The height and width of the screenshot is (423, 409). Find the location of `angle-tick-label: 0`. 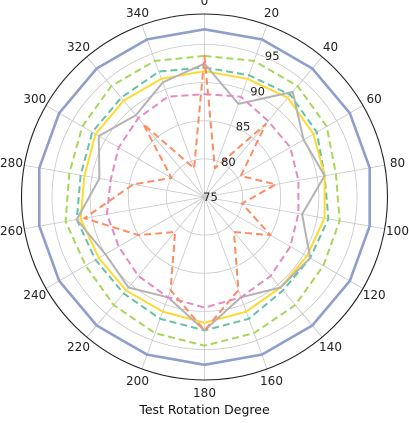

angle-tick-label: 0 is located at coordinates (205, 4).